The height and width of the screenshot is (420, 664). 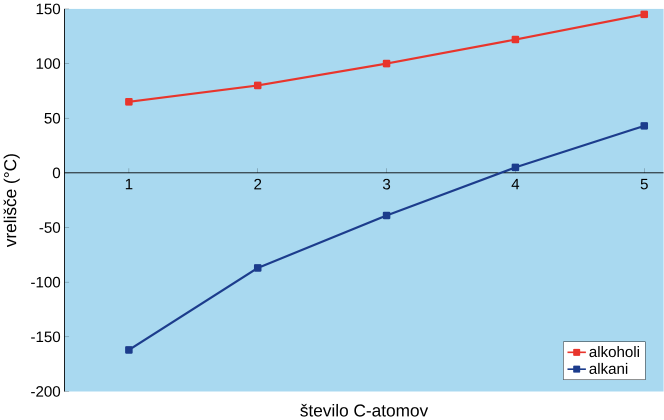 I want to click on y-tick-label: 50, so click(x=52, y=118).